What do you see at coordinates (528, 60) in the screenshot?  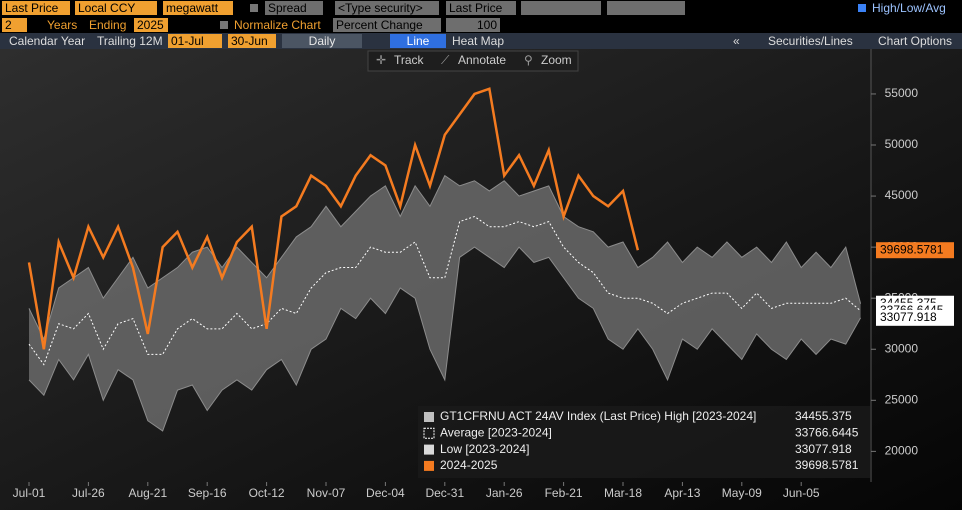 I see `zoom-icon: ⚲` at bounding box center [528, 60].